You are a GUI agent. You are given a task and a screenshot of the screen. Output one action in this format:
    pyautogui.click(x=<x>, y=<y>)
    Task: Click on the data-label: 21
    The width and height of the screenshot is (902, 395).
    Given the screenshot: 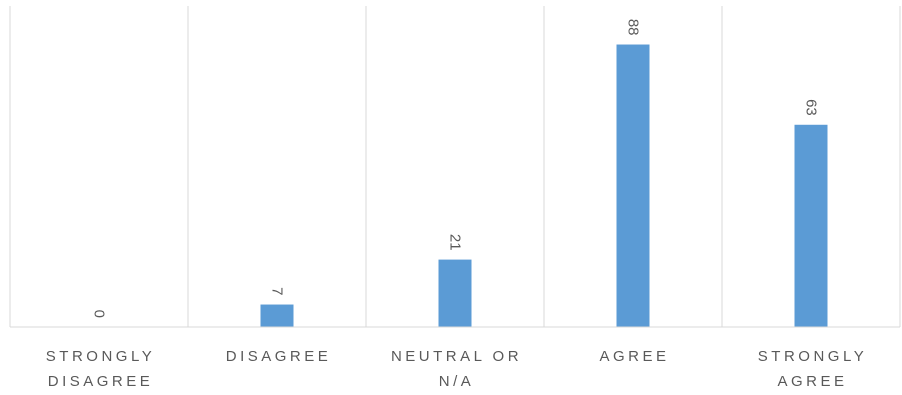 What is the action you would take?
    pyautogui.click(x=455, y=242)
    